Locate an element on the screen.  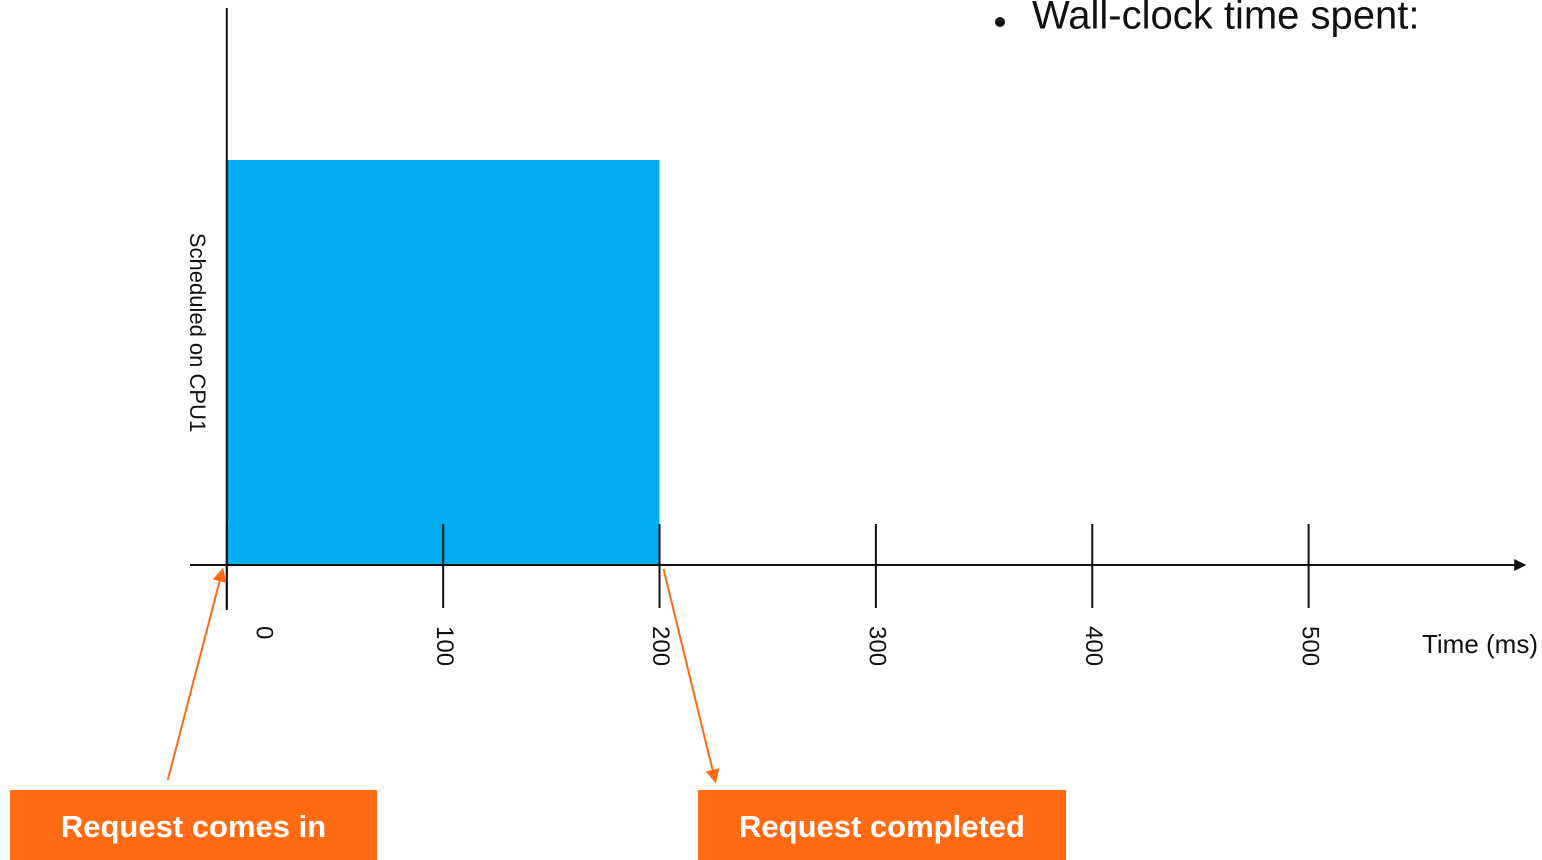
annotation-text: Request comes in is located at coordinates (193, 826).